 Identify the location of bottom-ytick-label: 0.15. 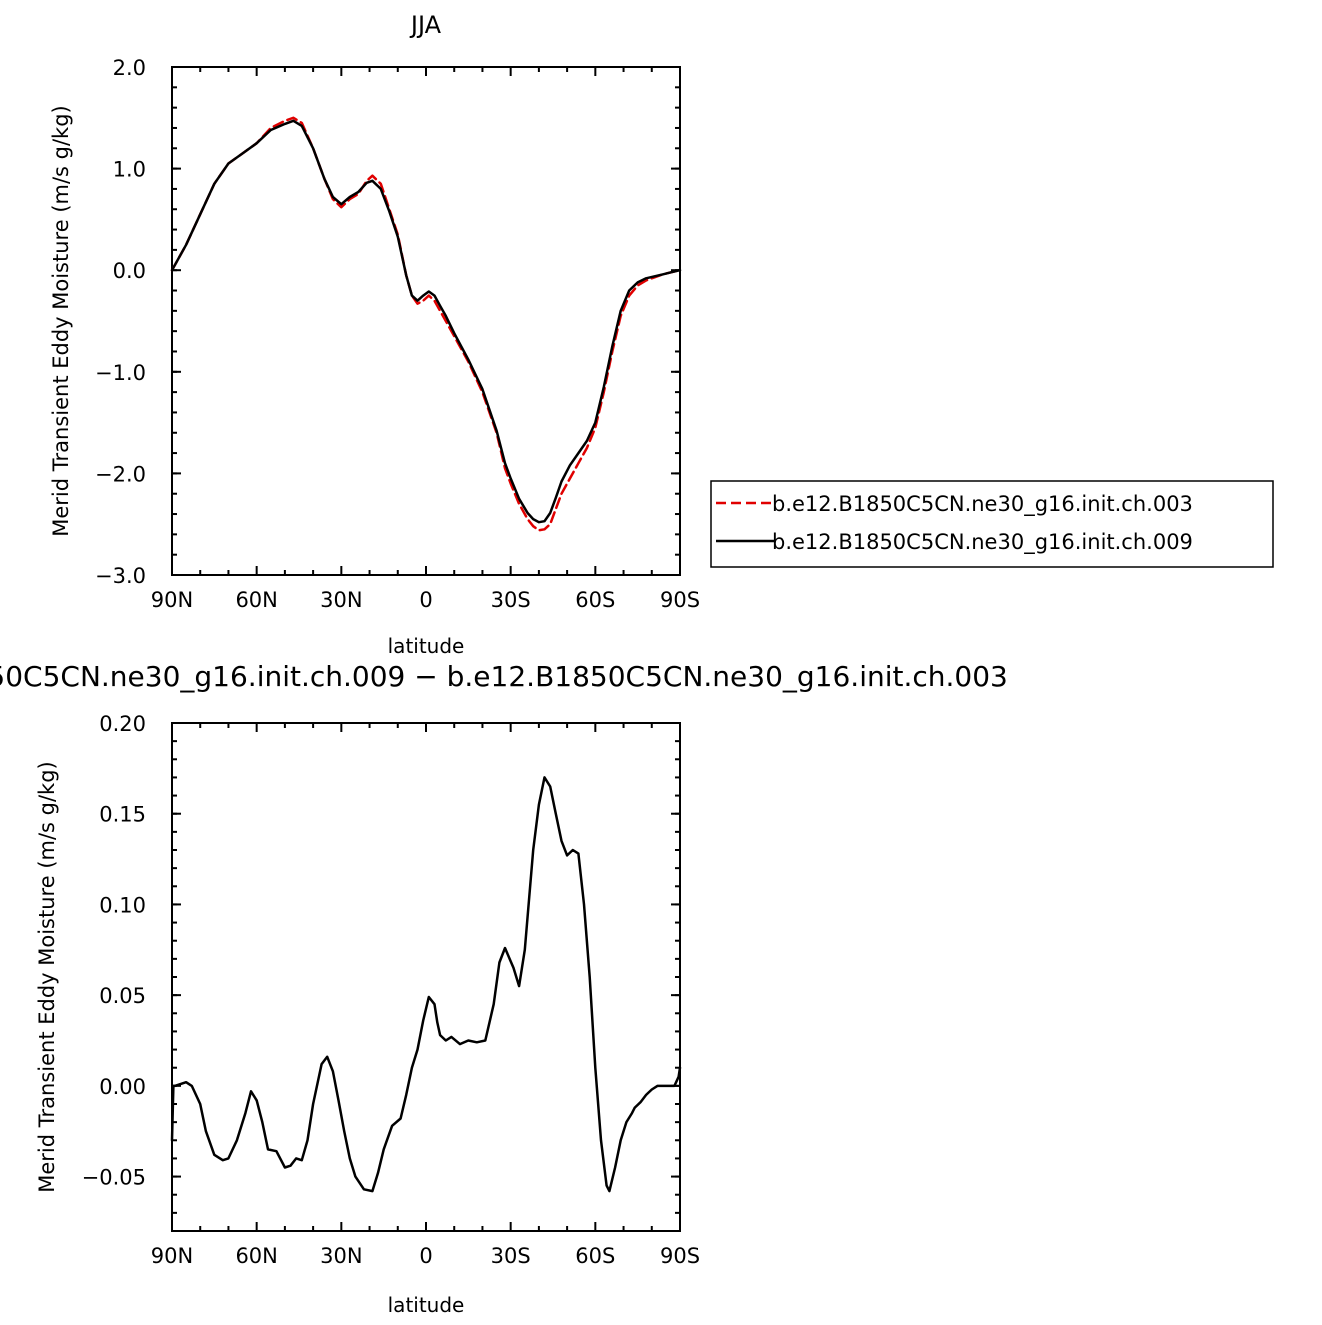
(122, 815).